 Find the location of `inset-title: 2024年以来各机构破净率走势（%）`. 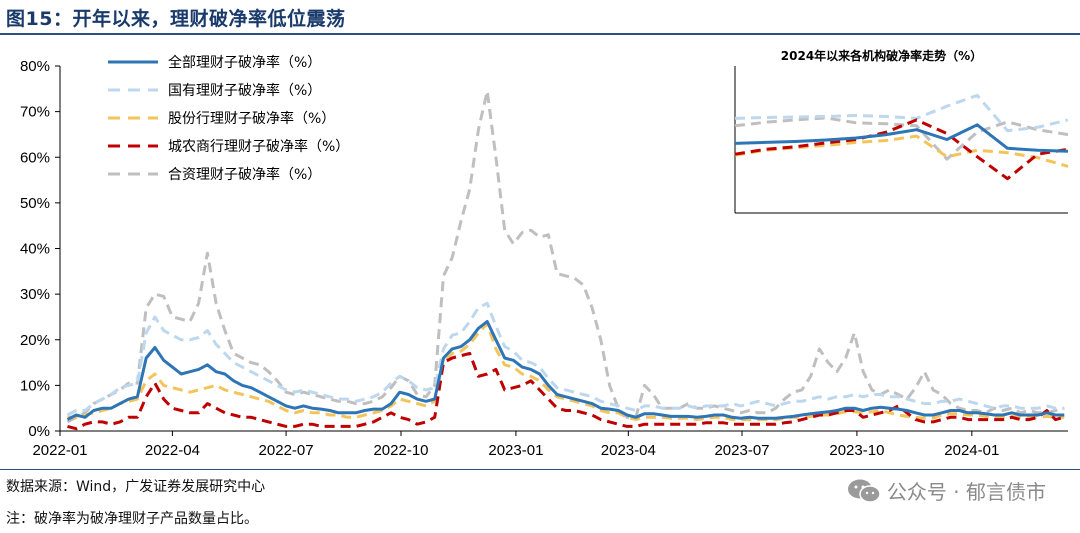

inset-title: 2024年以来各机构破净率走势（%） is located at coordinates (881, 55).